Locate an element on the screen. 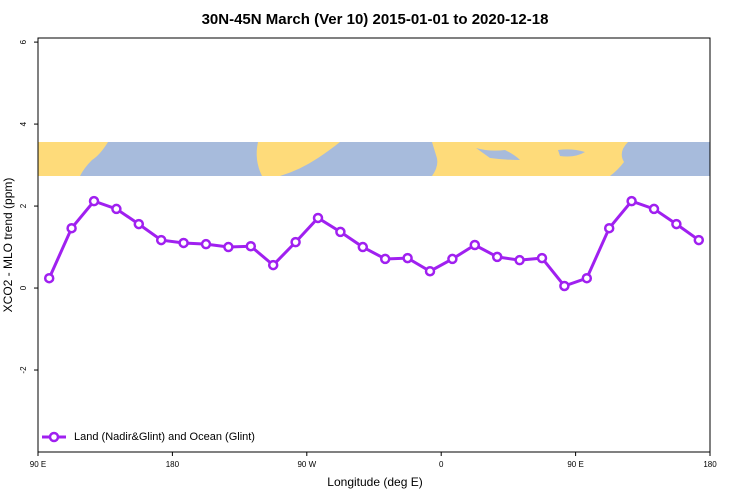  legend-label: Land (Nadir&Glint) and Ocean (Glint) is located at coordinates (164, 437).